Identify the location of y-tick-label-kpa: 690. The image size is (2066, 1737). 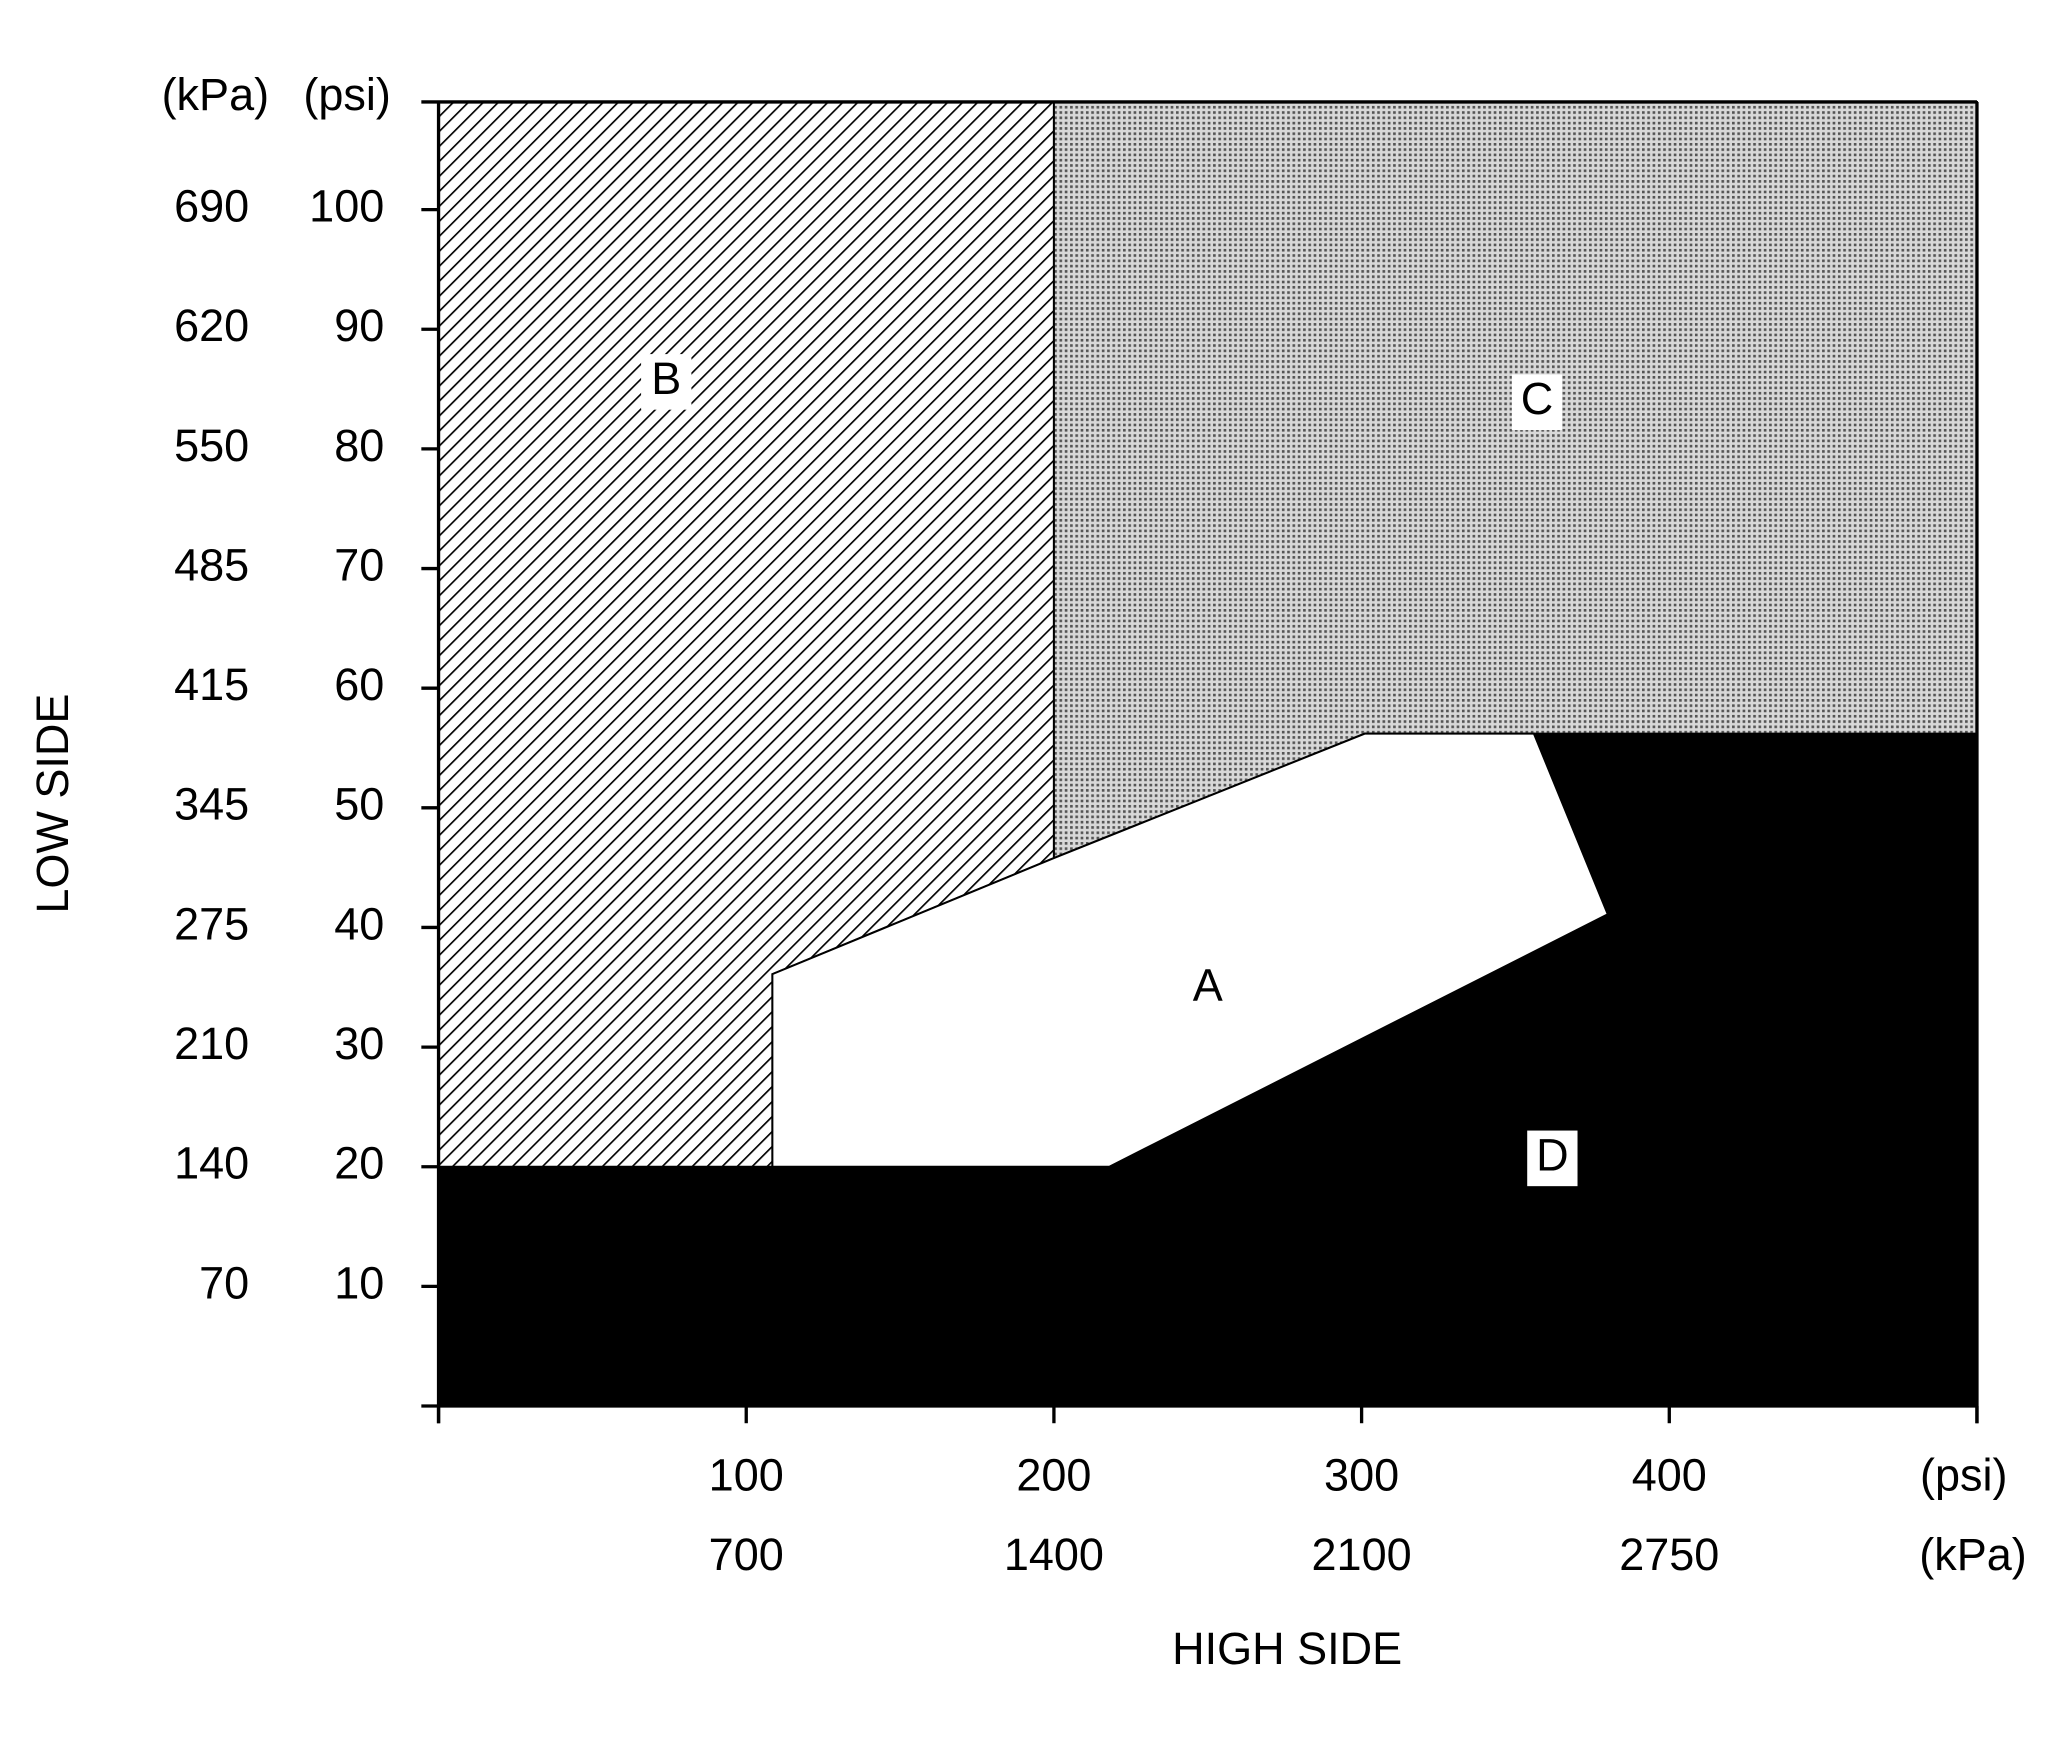
(211, 206).